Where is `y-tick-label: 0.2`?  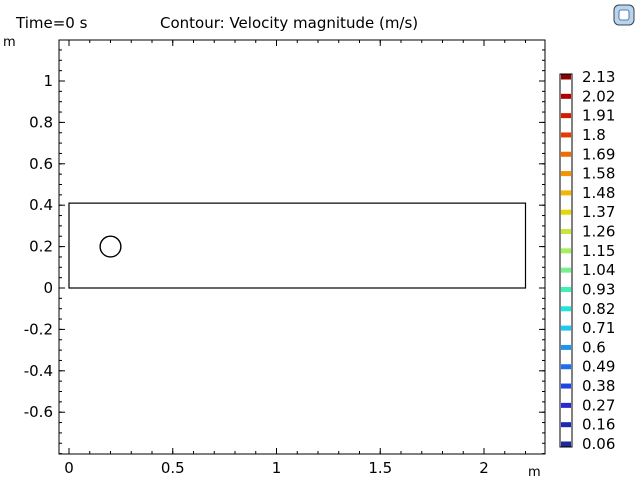
y-tick-label: 0.2 is located at coordinates (41, 247).